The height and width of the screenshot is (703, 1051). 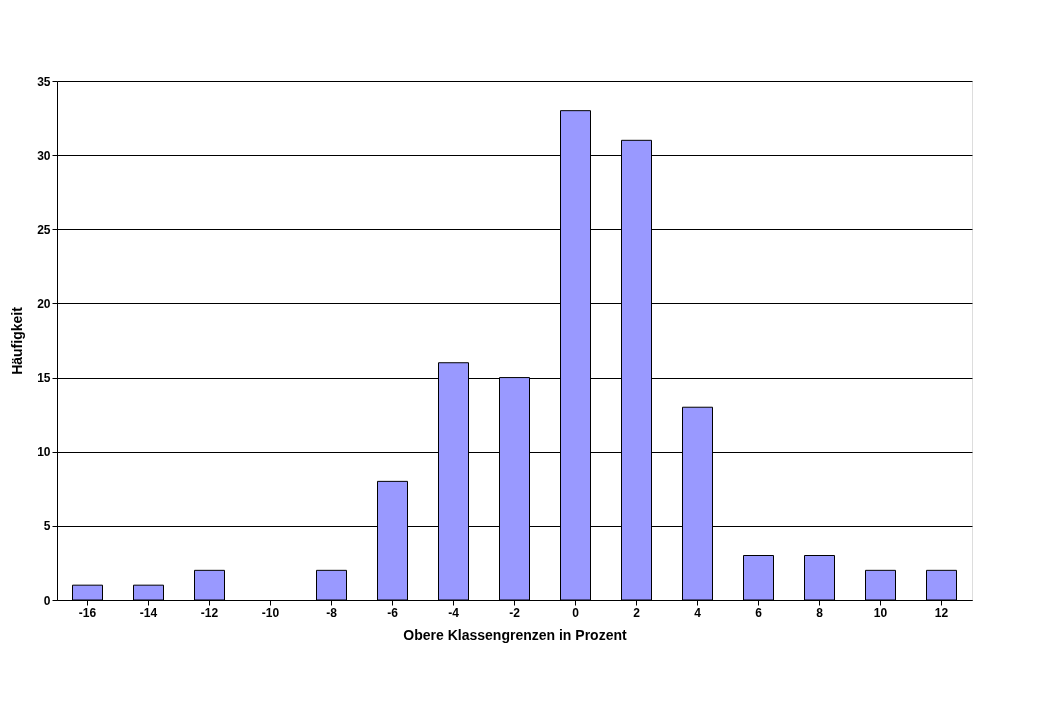 I want to click on y-tick-label: 5, so click(x=47, y=526).